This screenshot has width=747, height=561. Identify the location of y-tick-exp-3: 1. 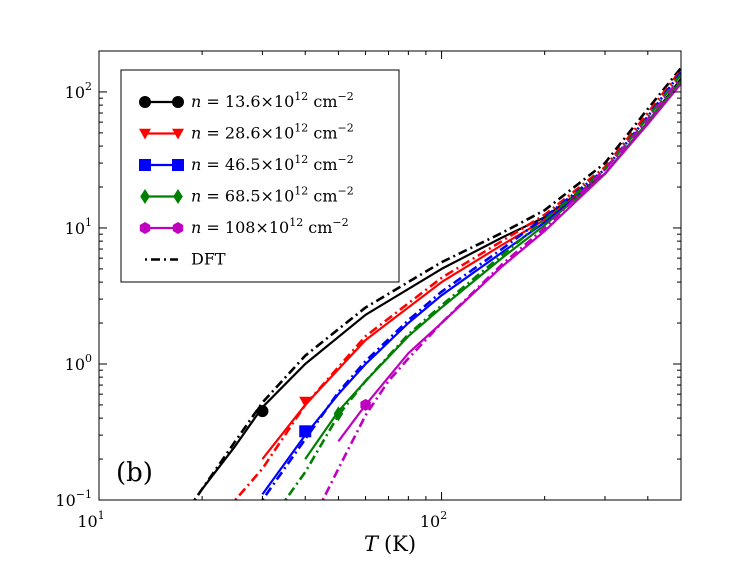
(88, 222).